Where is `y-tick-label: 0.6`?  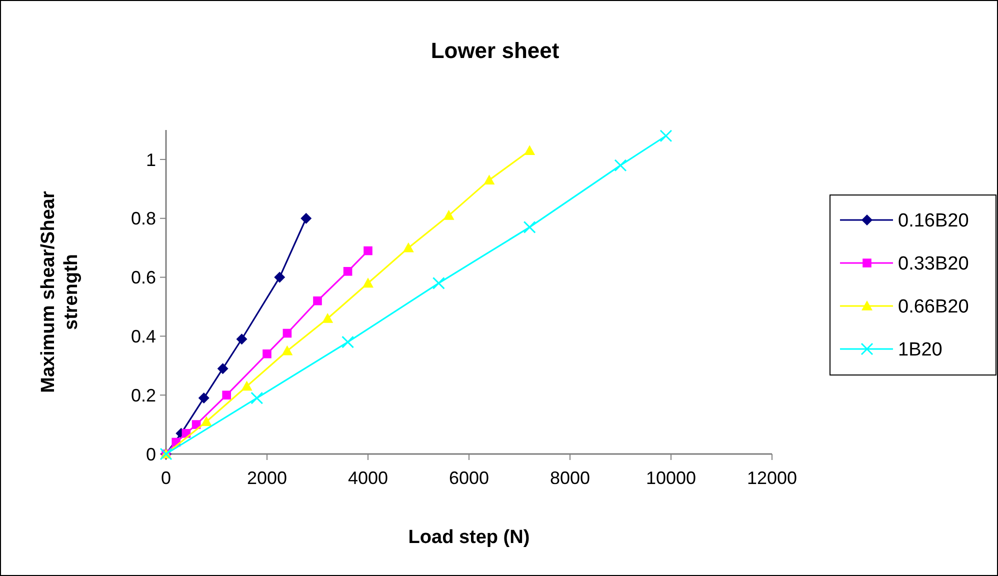
y-tick-label: 0.6 is located at coordinates (143, 278).